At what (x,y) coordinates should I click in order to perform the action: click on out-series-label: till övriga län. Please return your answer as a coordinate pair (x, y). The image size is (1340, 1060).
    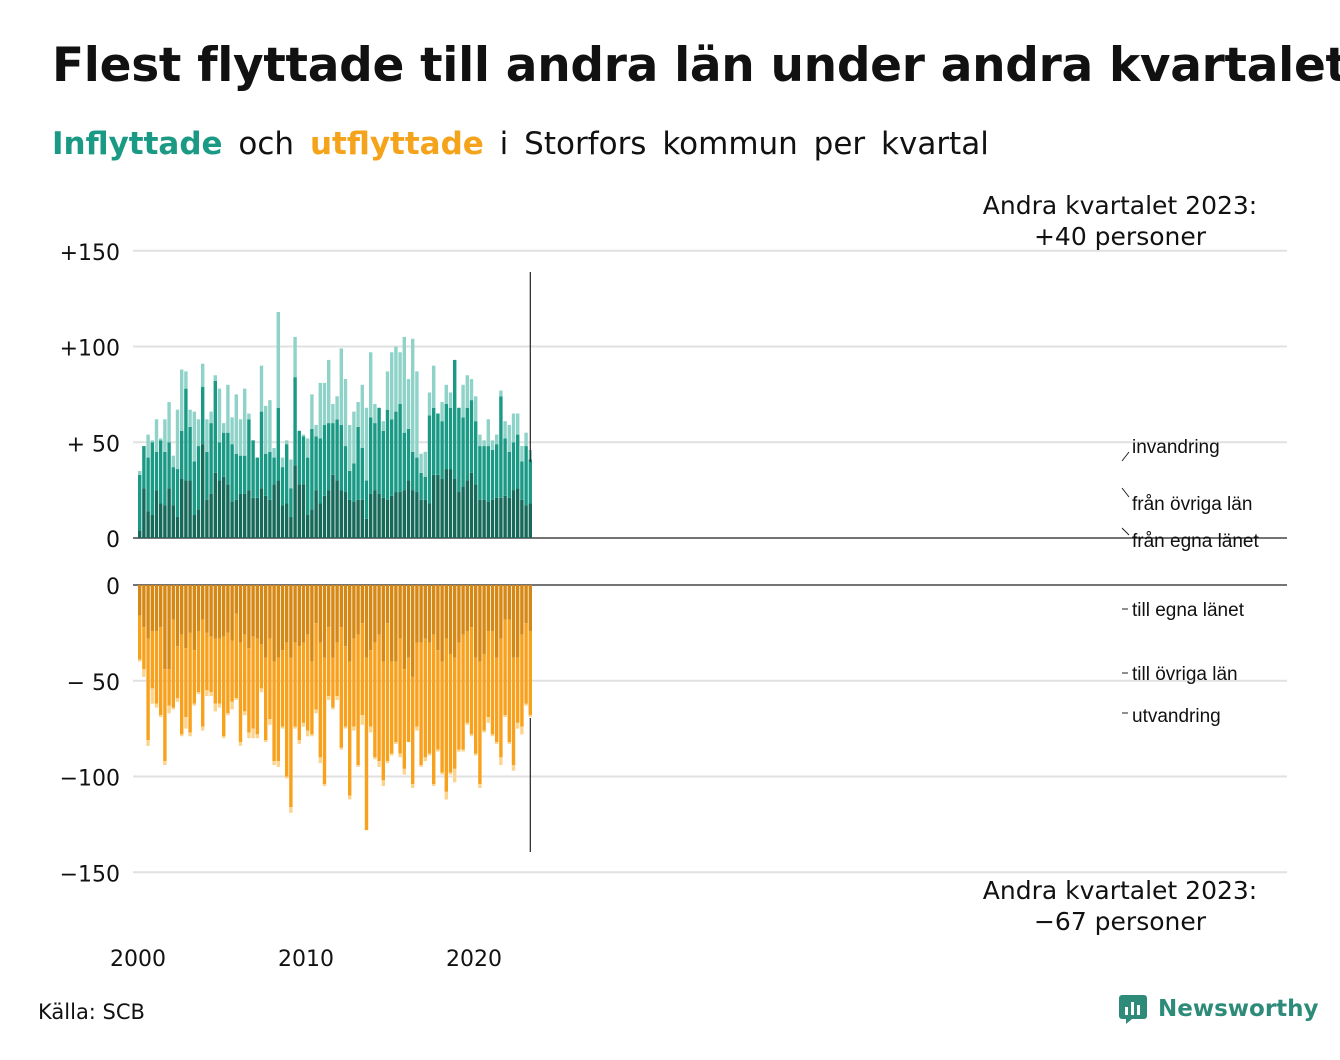
    Looking at the image, I should click on (1185, 674).